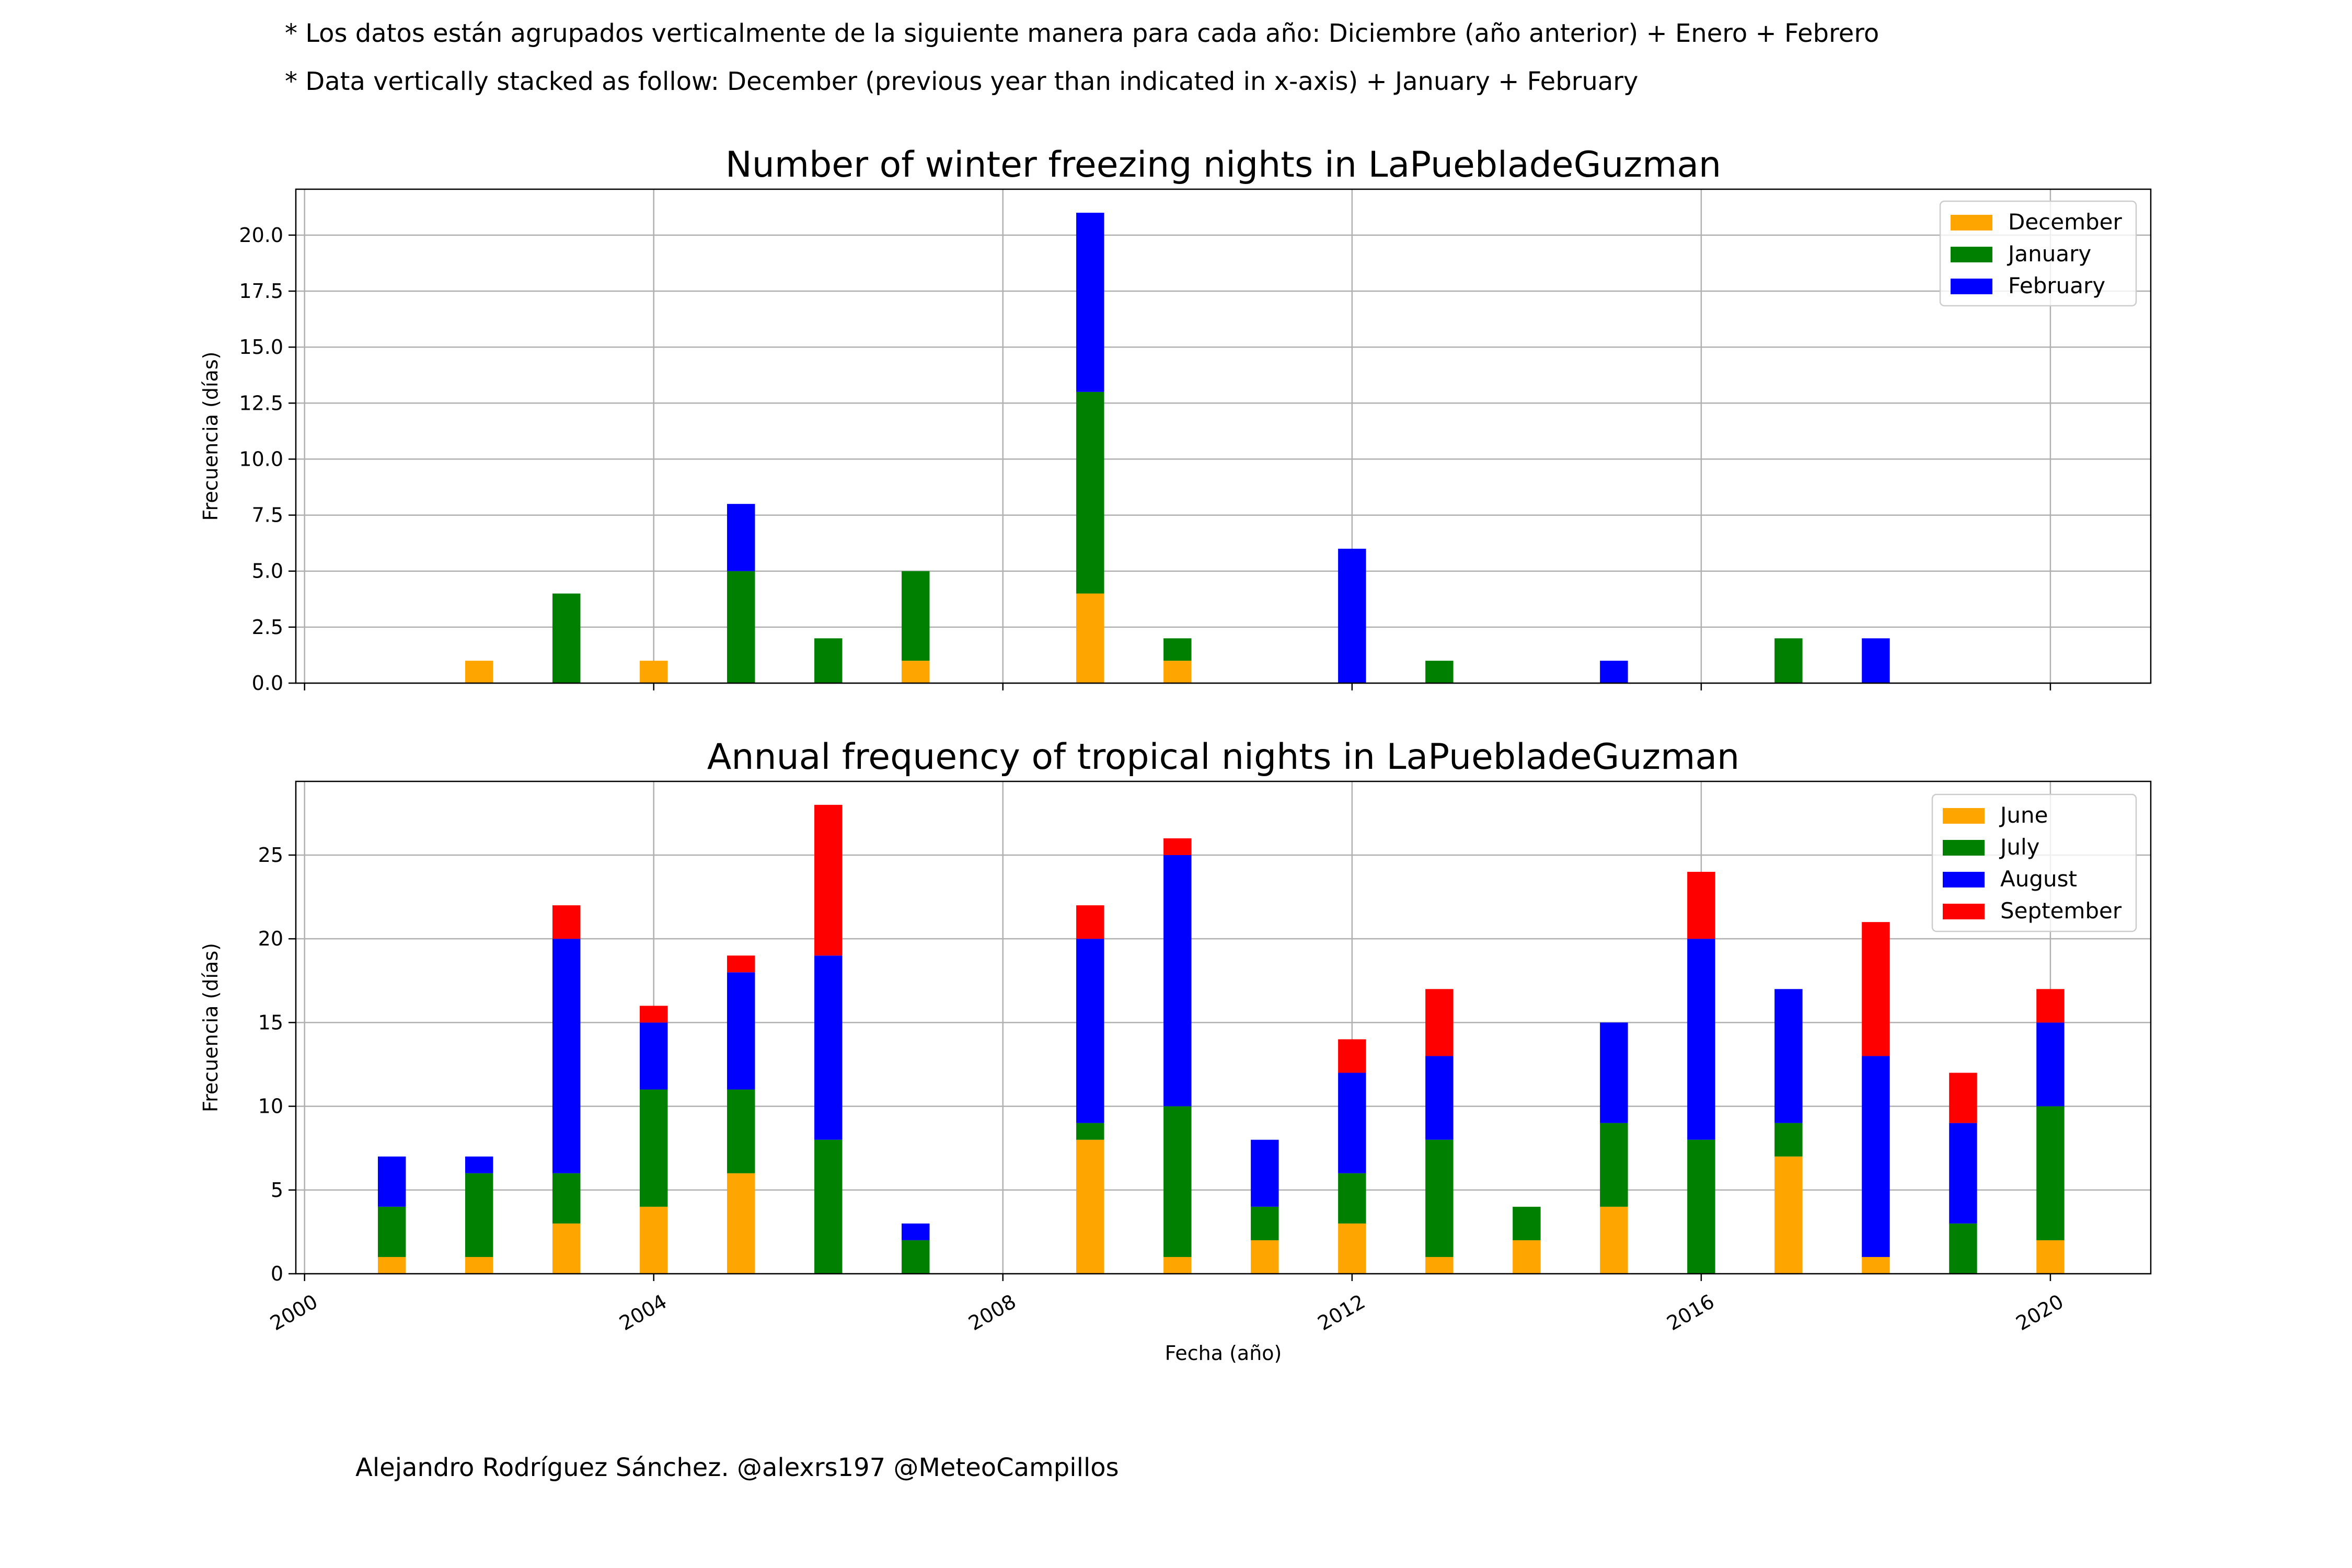 The image size is (2352, 1568). What do you see at coordinates (1614, 672) in the screenshot?
I see `bar-february-2015` at bounding box center [1614, 672].